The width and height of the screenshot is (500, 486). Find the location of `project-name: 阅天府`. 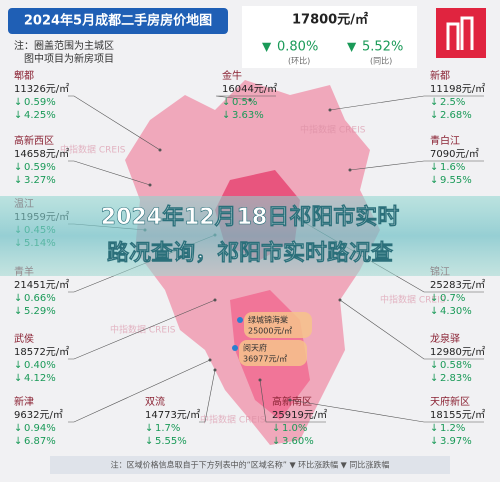

project-name: 阅天府 is located at coordinates (255, 348).